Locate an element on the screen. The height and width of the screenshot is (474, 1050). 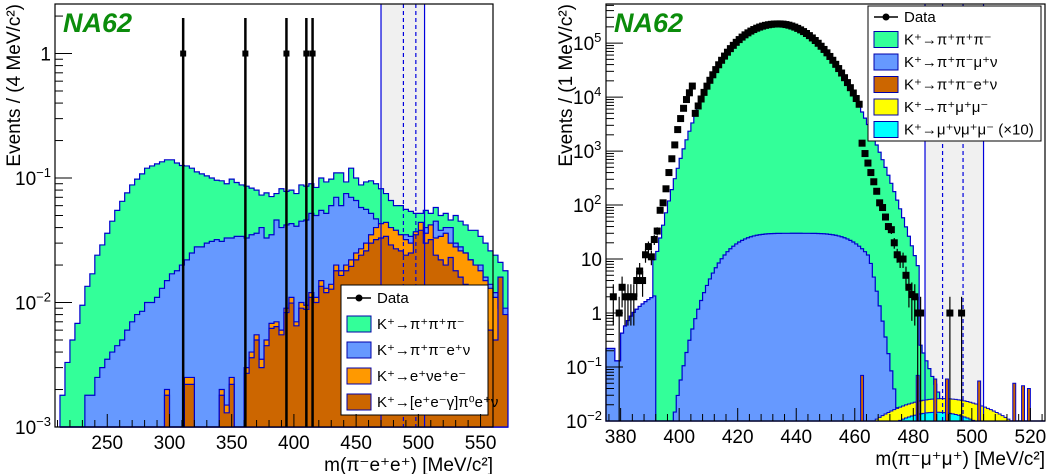
legend-label: K⁺→μ⁺νμ⁺μ⁻ (×10) is located at coordinates (969, 130).